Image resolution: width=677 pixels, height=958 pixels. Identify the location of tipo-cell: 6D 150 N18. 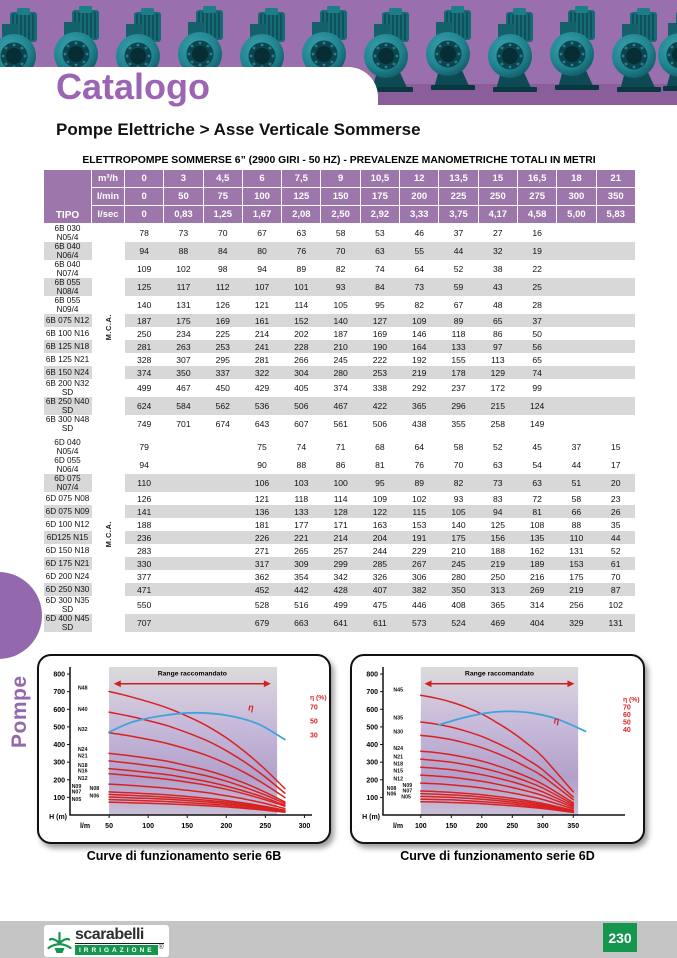
(67, 550).